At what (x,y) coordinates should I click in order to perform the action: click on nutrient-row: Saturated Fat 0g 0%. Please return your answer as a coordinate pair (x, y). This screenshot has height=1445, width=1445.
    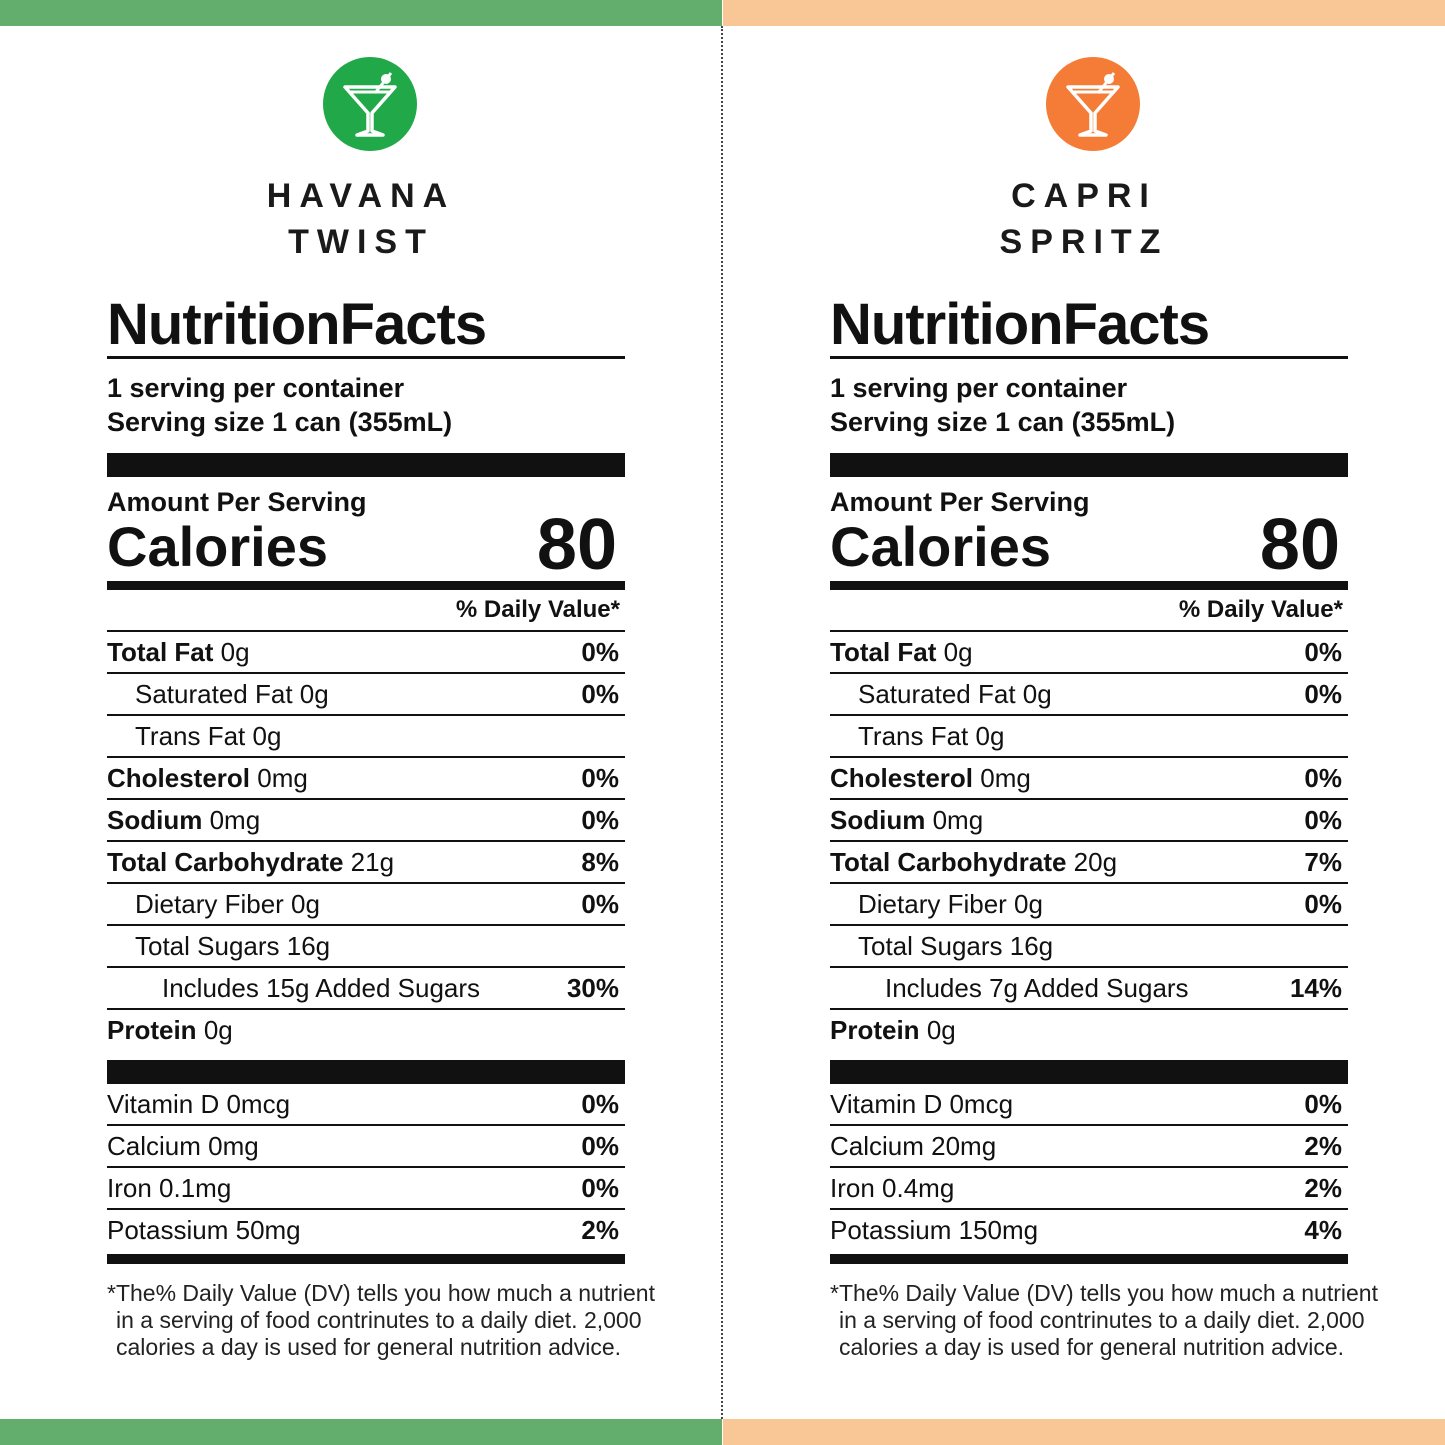
    Looking at the image, I should click on (1089, 693).